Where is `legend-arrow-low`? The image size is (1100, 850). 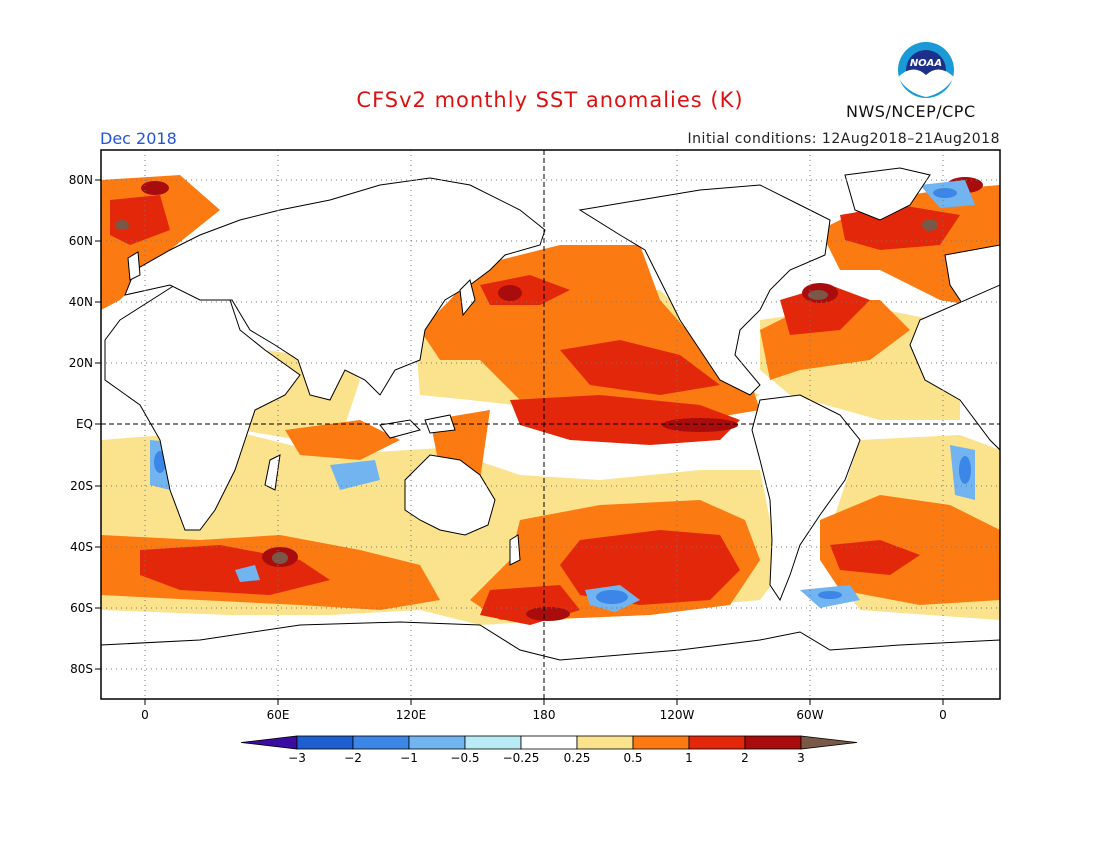
legend-arrow-low is located at coordinates (269, 742).